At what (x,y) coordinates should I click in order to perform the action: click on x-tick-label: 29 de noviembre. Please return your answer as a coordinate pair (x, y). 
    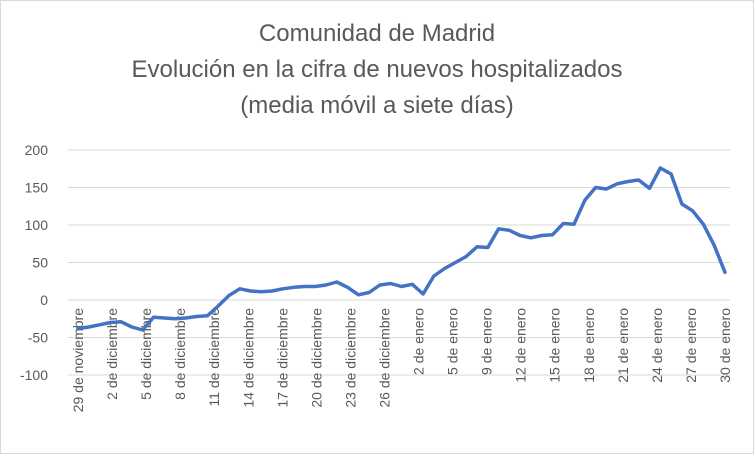
    Looking at the image, I should click on (78, 360).